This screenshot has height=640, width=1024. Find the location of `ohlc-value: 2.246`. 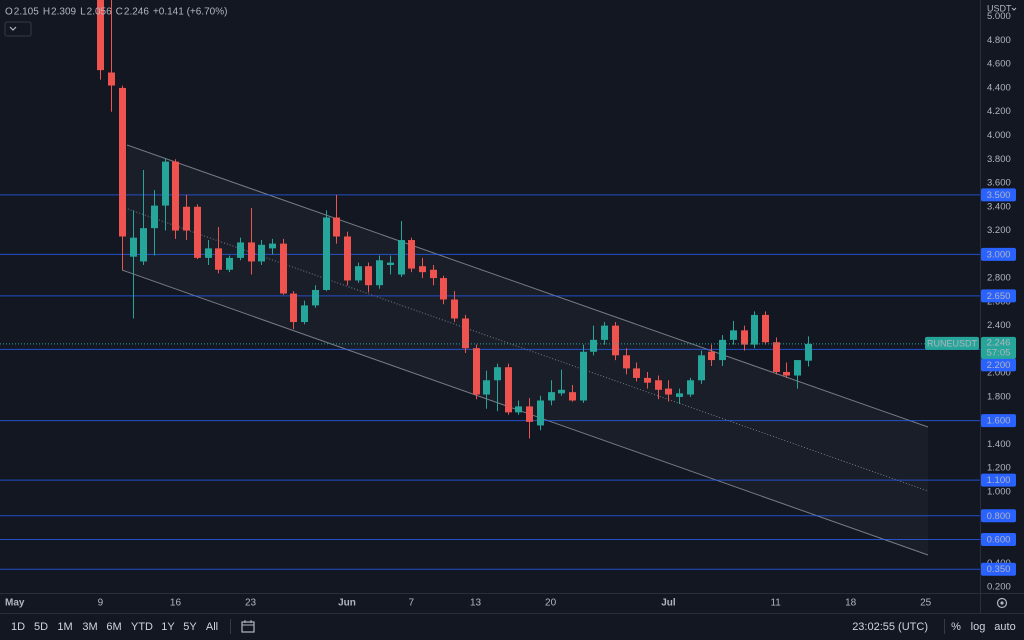

ohlc-value: 2.246 is located at coordinates (136, 12).